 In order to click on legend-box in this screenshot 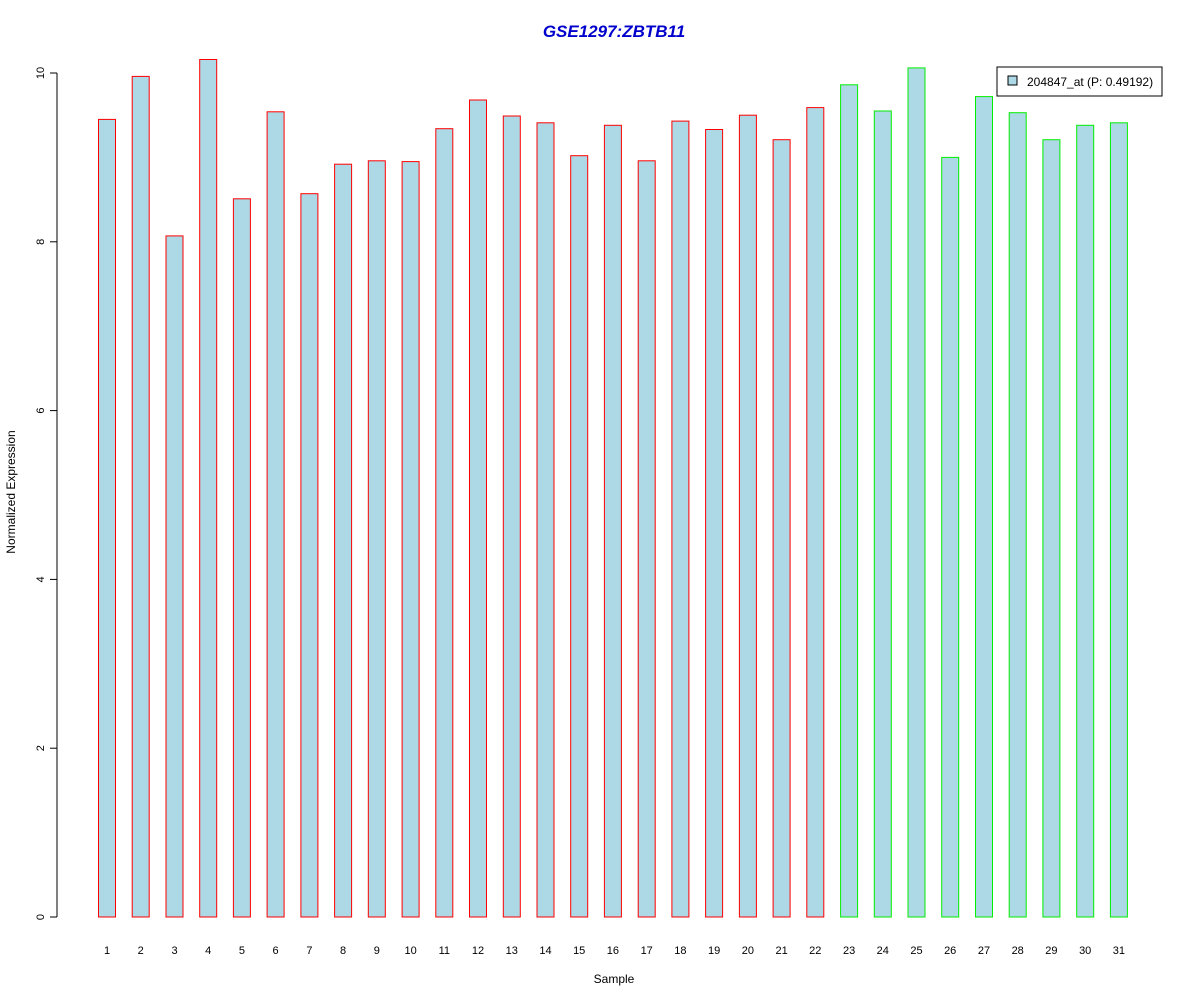, I will do `click(1079, 81)`.